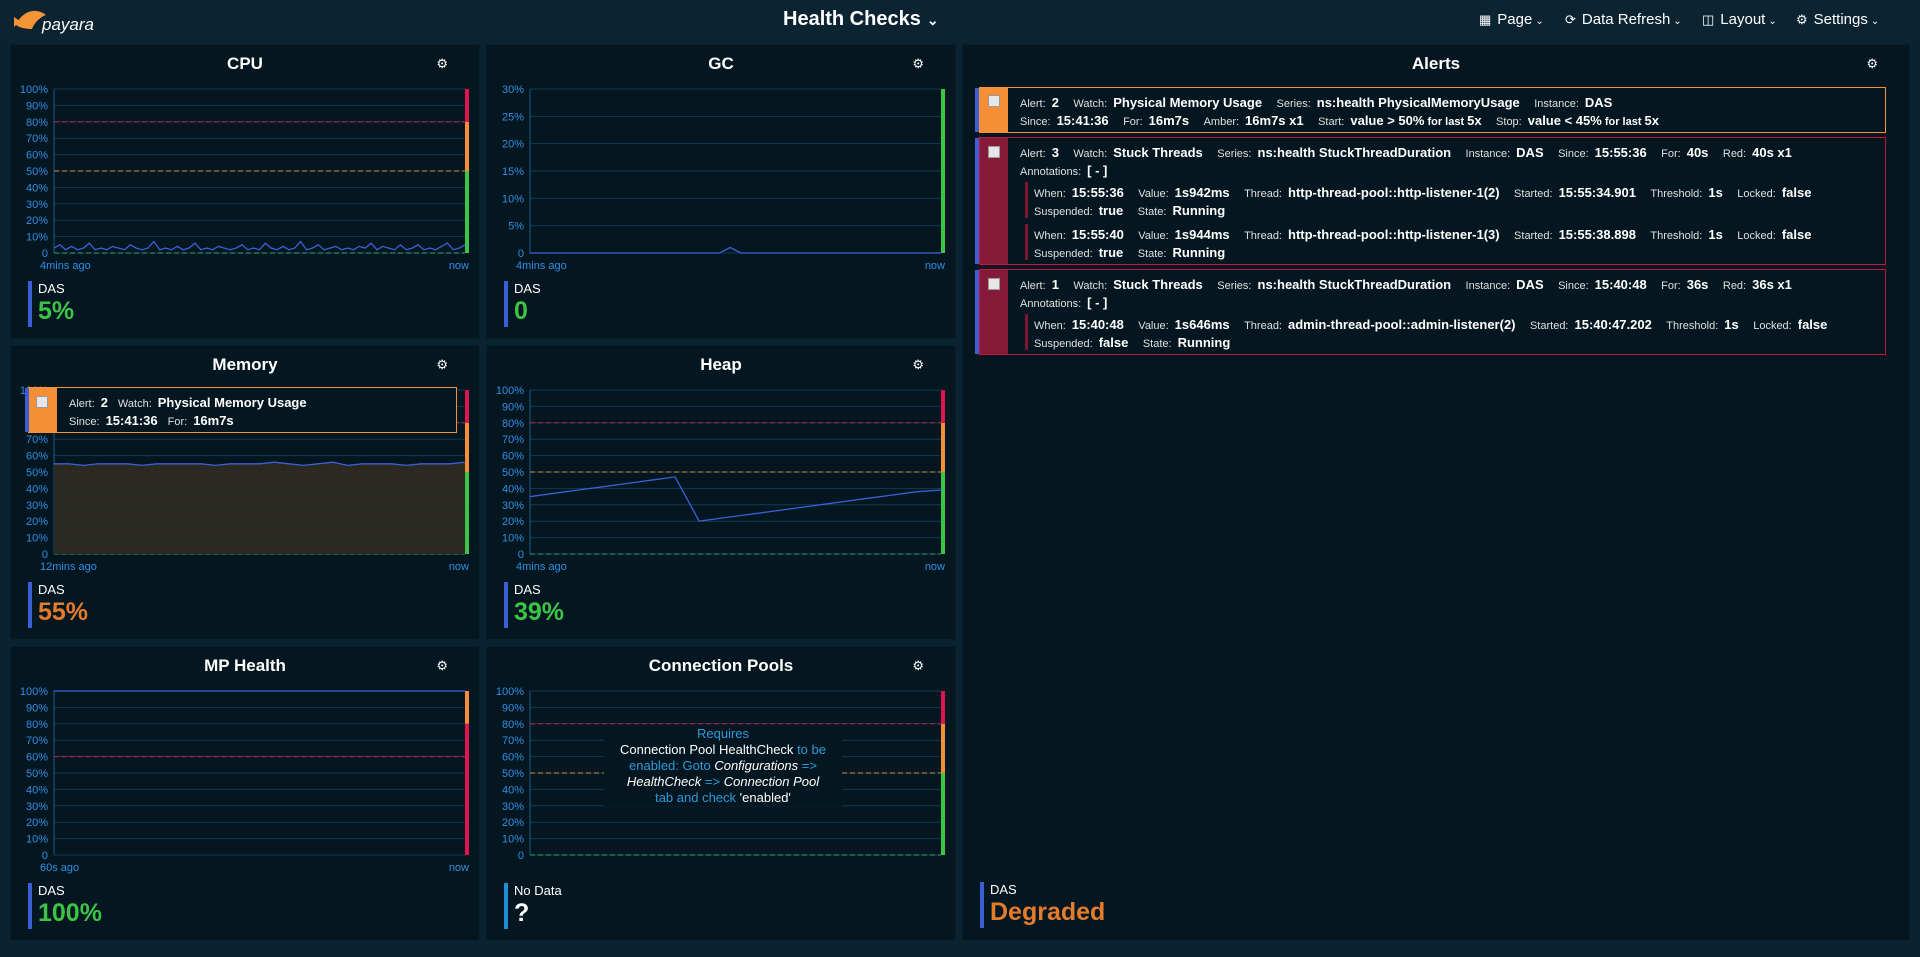  I want to click on locked-label: Locked:, so click(1756, 194).